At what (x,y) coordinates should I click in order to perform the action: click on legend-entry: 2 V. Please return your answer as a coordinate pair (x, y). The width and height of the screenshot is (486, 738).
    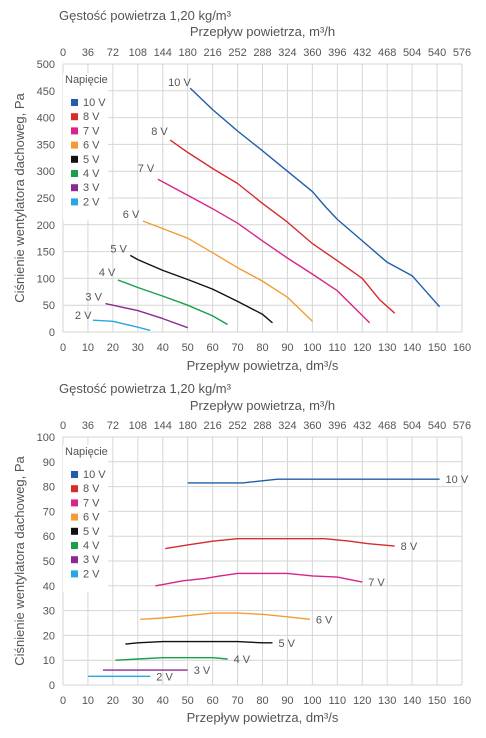
    Looking at the image, I should click on (91, 574).